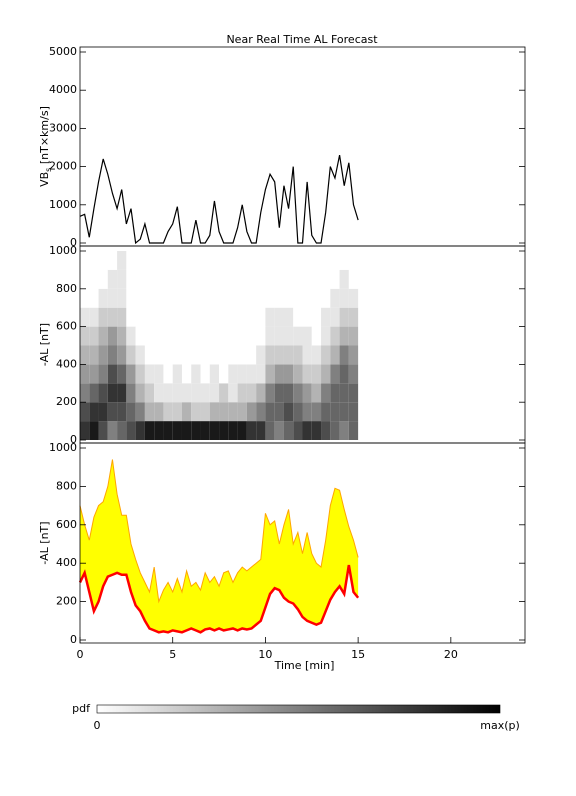 The height and width of the screenshot is (796, 576). I want to click on y-tick-label: 800, so click(66, 485).